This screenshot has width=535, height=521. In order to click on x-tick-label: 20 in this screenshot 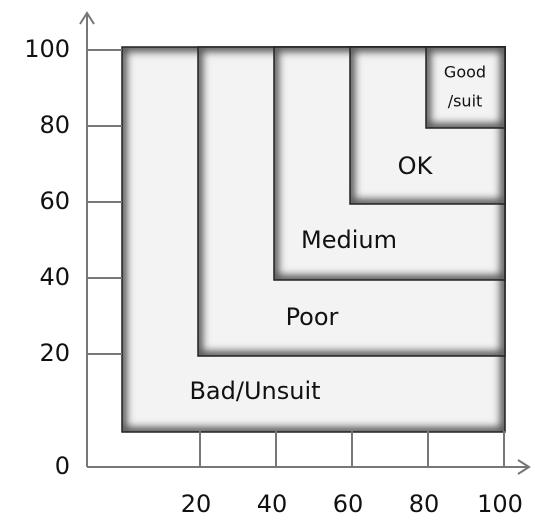, I will do `click(196, 504)`.